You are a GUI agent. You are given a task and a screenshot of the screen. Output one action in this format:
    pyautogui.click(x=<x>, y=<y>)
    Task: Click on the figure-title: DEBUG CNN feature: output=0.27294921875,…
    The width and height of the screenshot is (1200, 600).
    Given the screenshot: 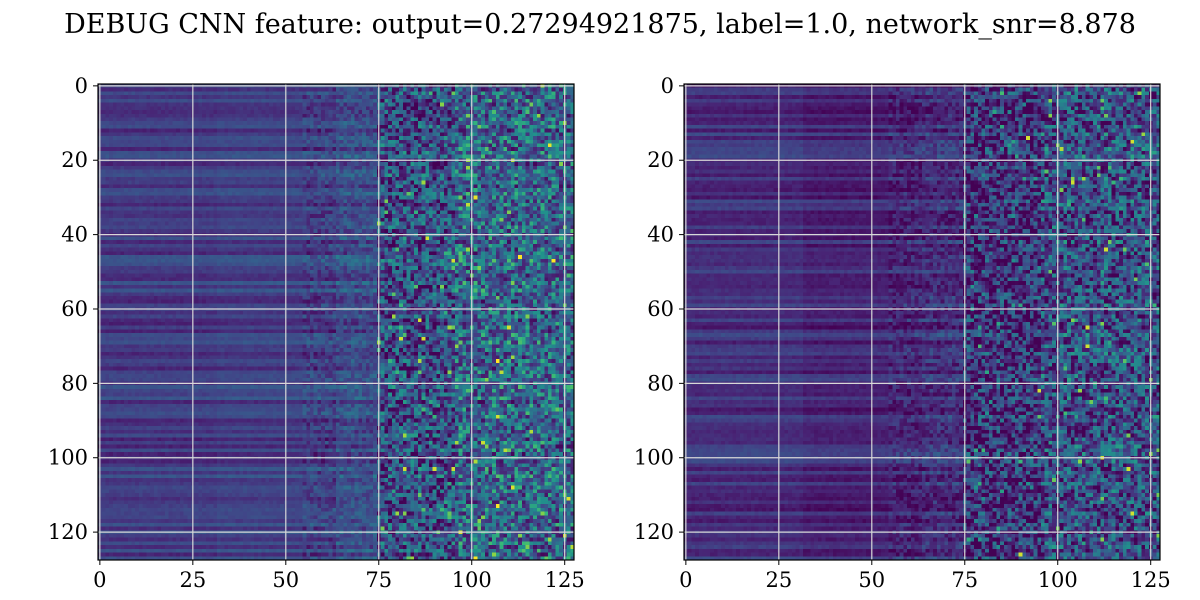 What is the action you would take?
    pyautogui.click(x=600, y=24)
    